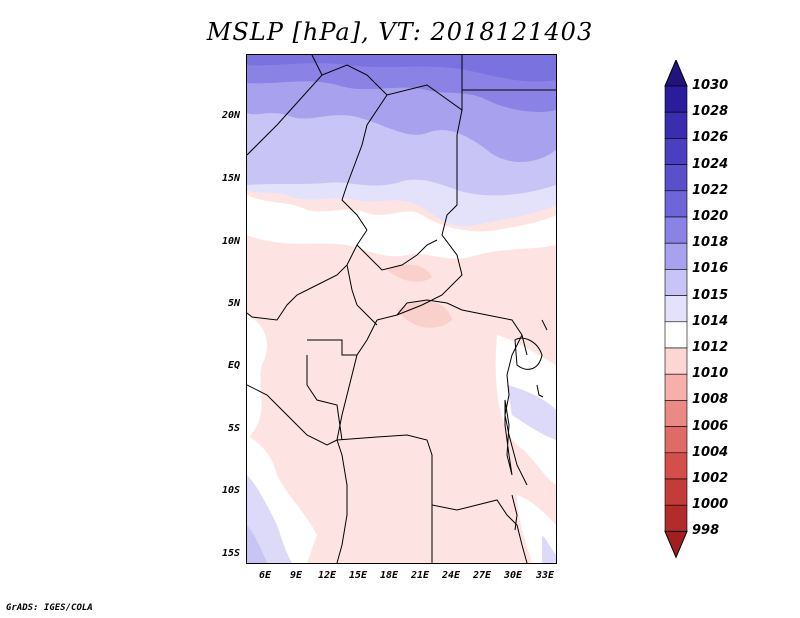 The width and height of the screenshot is (800, 618). What do you see at coordinates (545, 575) in the screenshot?
I see `lon-tick-label: 33E` at bounding box center [545, 575].